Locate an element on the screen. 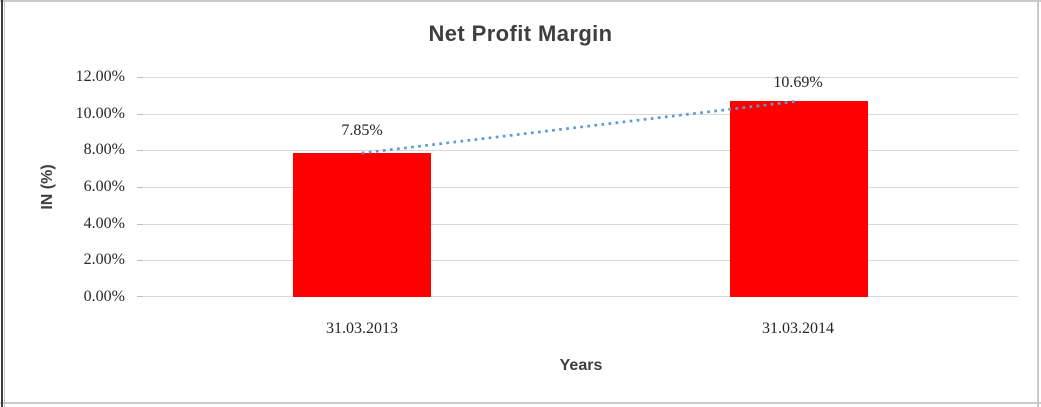  y-tick-label: 8.00% is located at coordinates (104, 150).